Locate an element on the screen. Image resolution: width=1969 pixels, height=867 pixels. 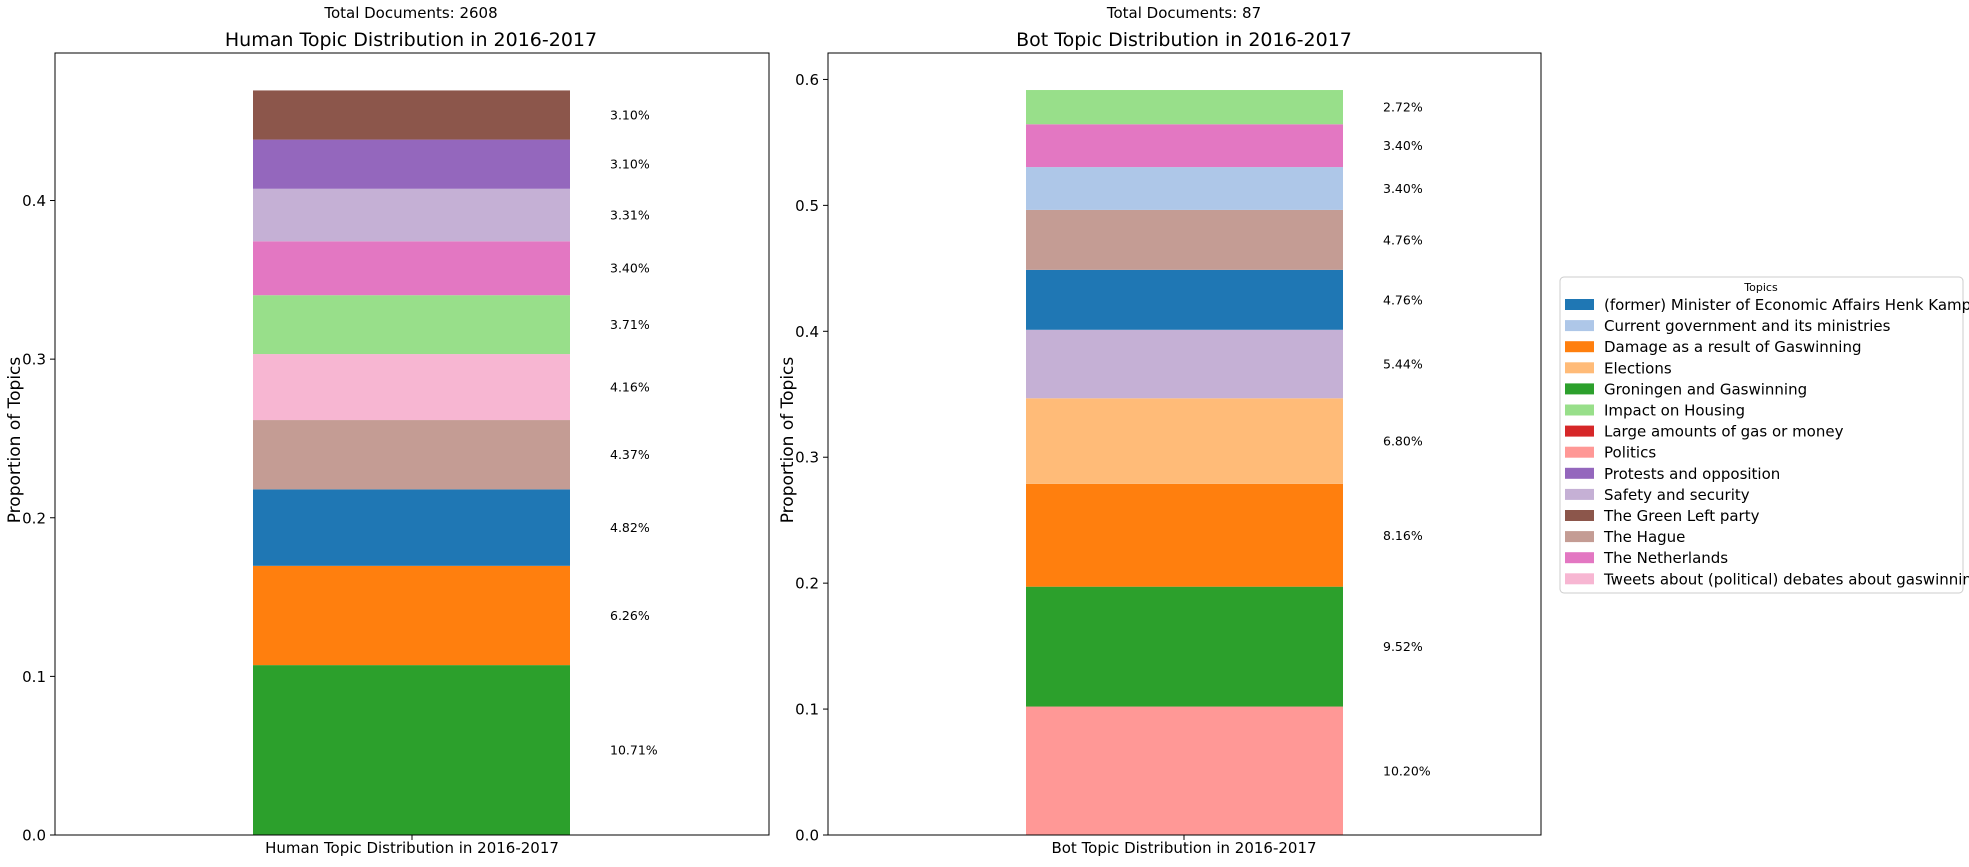
human-total-documents: Total Documents: 2608 is located at coordinates (410, 13).